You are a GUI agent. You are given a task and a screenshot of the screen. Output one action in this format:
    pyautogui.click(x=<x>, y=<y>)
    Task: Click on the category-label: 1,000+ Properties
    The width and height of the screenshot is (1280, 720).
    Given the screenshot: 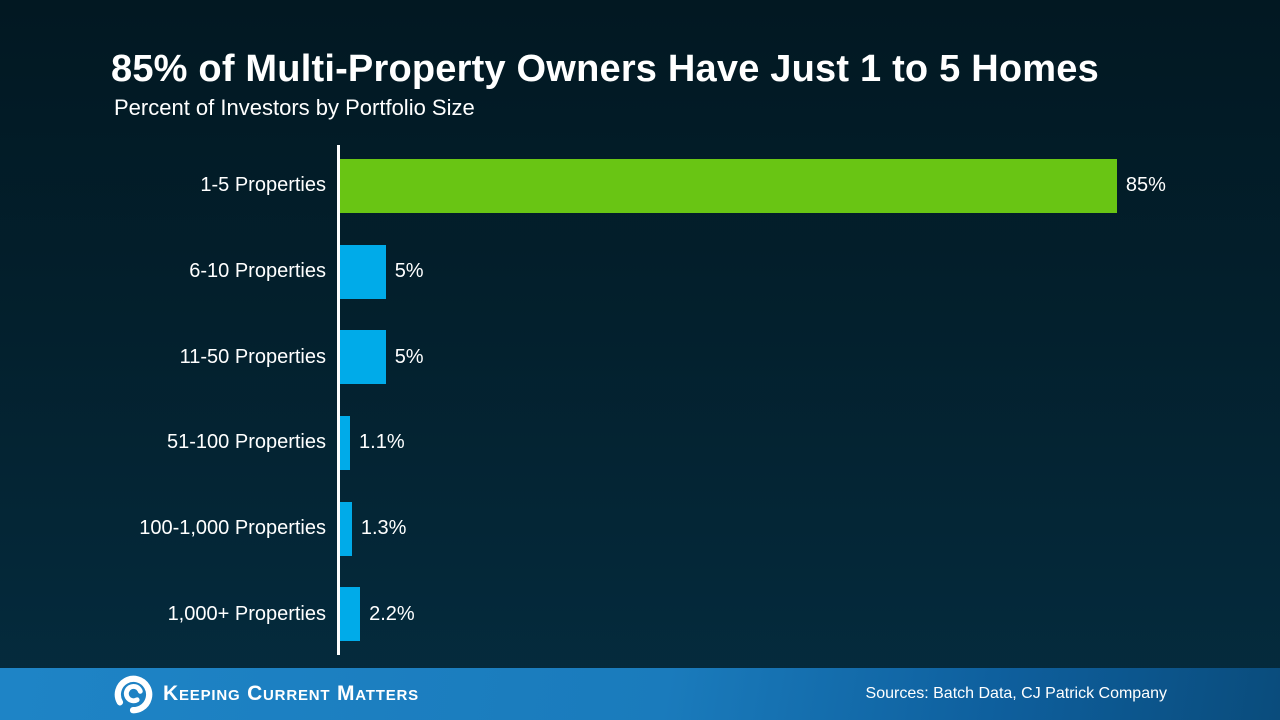 What is the action you would take?
    pyautogui.click(x=246, y=613)
    